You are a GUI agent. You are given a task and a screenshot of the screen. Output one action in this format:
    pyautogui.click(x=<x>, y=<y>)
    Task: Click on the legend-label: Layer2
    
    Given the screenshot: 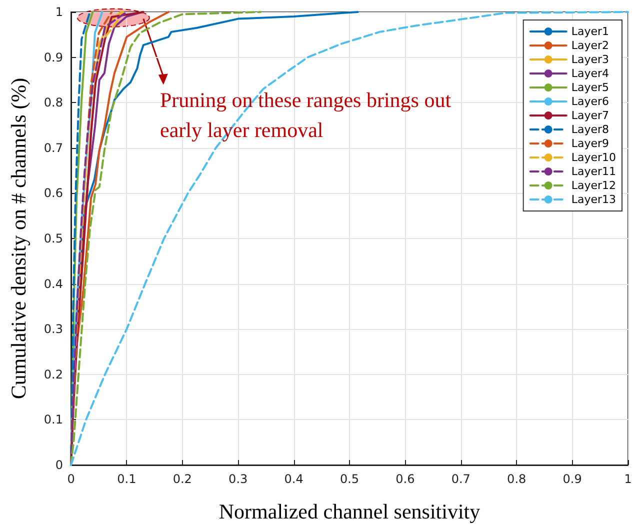 What is the action you would take?
    pyautogui.click(x=590, y=45)
    